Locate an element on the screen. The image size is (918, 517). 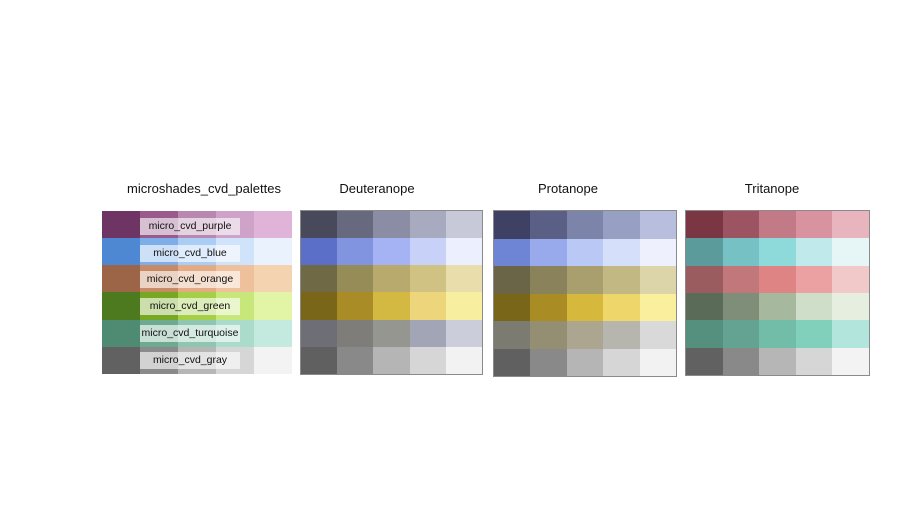
swatch-grid-protanope is located at coordinates (585, 293).